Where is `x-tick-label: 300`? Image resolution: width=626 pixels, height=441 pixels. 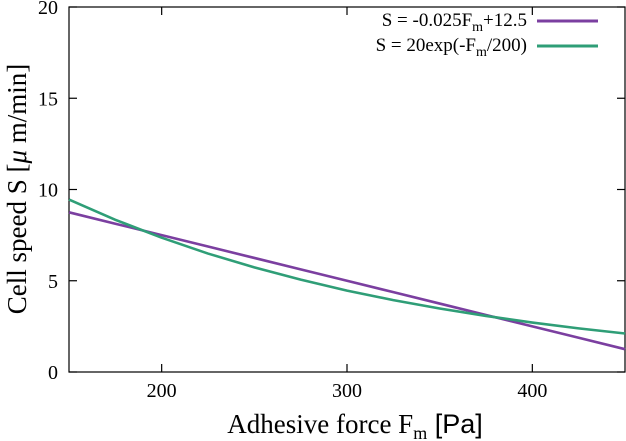 x-tick-label: 300 is located at coordinates (347, 391).